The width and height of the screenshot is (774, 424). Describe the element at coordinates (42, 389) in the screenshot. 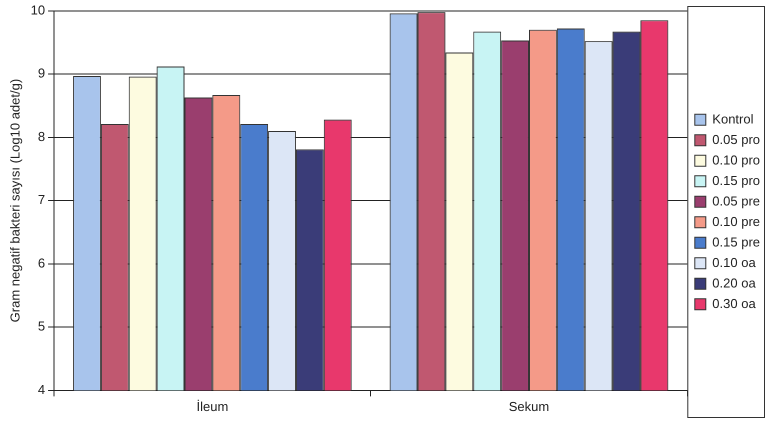

I see `y-tick-label: 4` at that location.